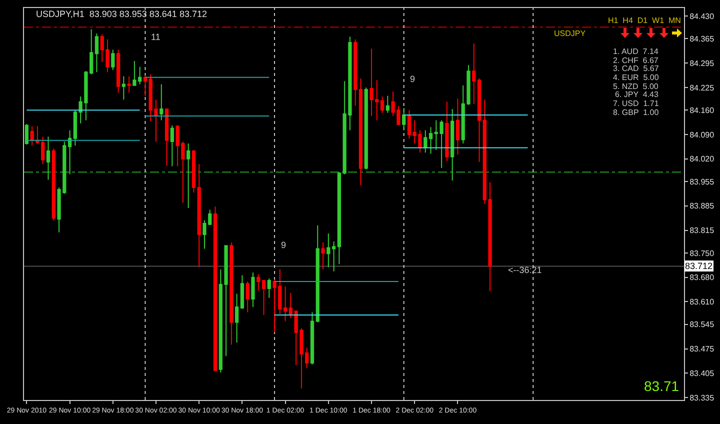  Describe the element at coordinates (702, 277) in the screenshot. I see `y-tick-label: 83.680` at that location.